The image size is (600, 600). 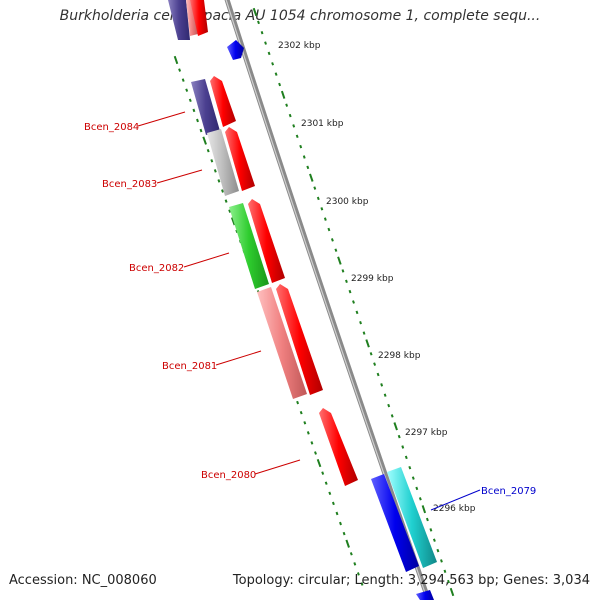 I want to click on gene-bcen-2081, so click(x=282, y=343).